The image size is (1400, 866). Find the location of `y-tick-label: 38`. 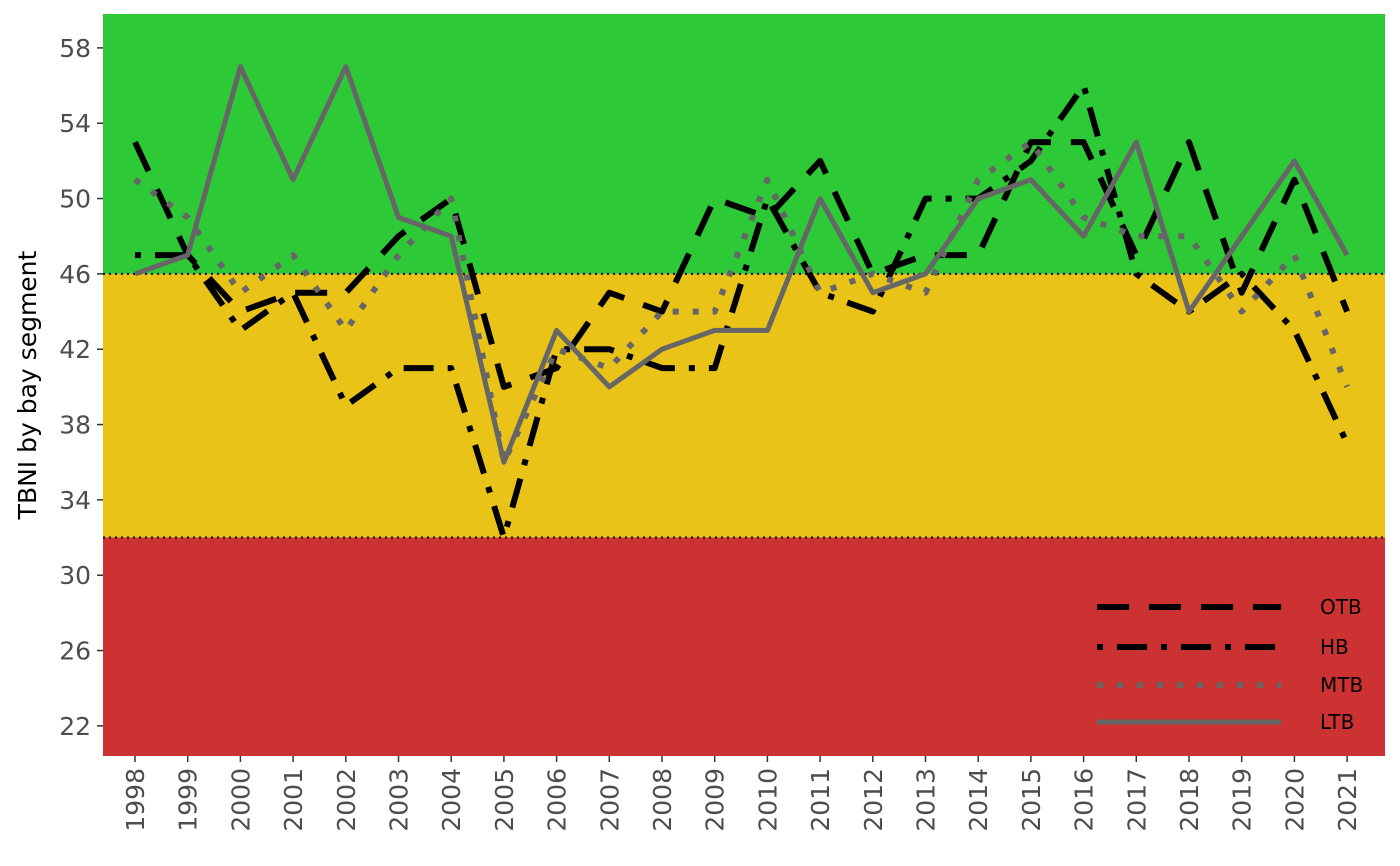

y-tick-label: 38 is located at coordinates (75, 425).